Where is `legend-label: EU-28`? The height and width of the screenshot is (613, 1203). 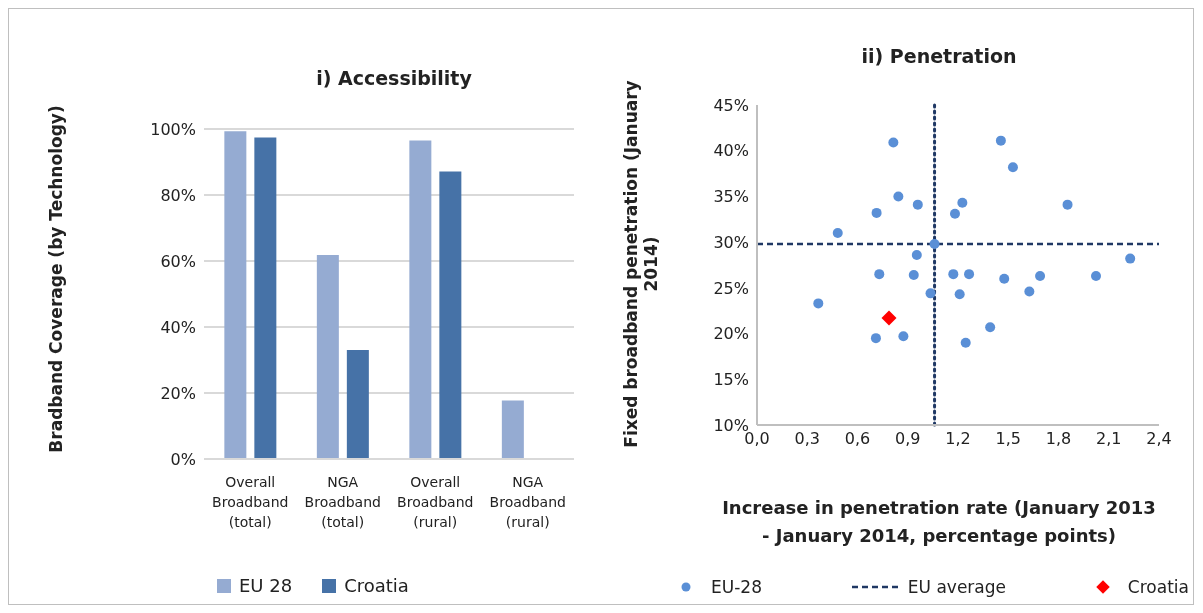 legend-label: EU-28 is located at coordinates (736, 587).